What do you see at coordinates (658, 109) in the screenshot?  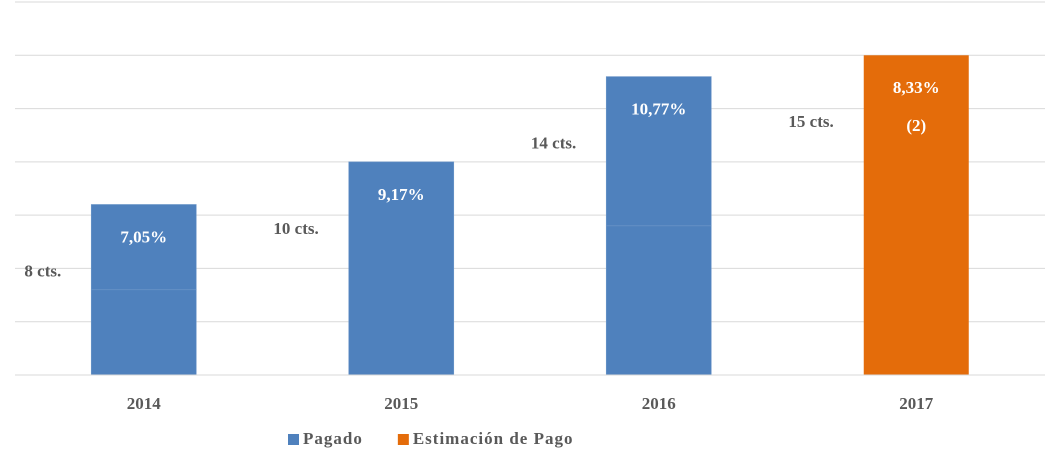 I see `percent-label: 10,77%` at bounding box center [658, 109].